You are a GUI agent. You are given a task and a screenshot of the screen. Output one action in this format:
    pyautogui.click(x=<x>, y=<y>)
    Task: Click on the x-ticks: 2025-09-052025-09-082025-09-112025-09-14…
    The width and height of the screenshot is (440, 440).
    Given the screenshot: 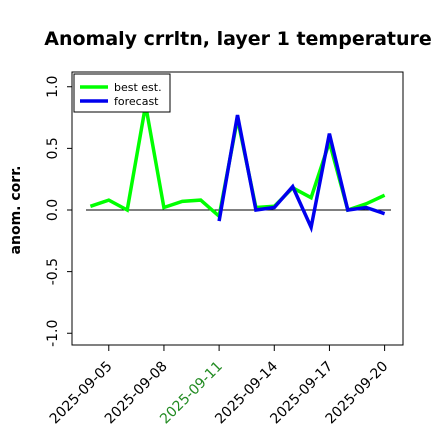 What is the action you would take?
    pyautogui.click(x=219, y=386)
    